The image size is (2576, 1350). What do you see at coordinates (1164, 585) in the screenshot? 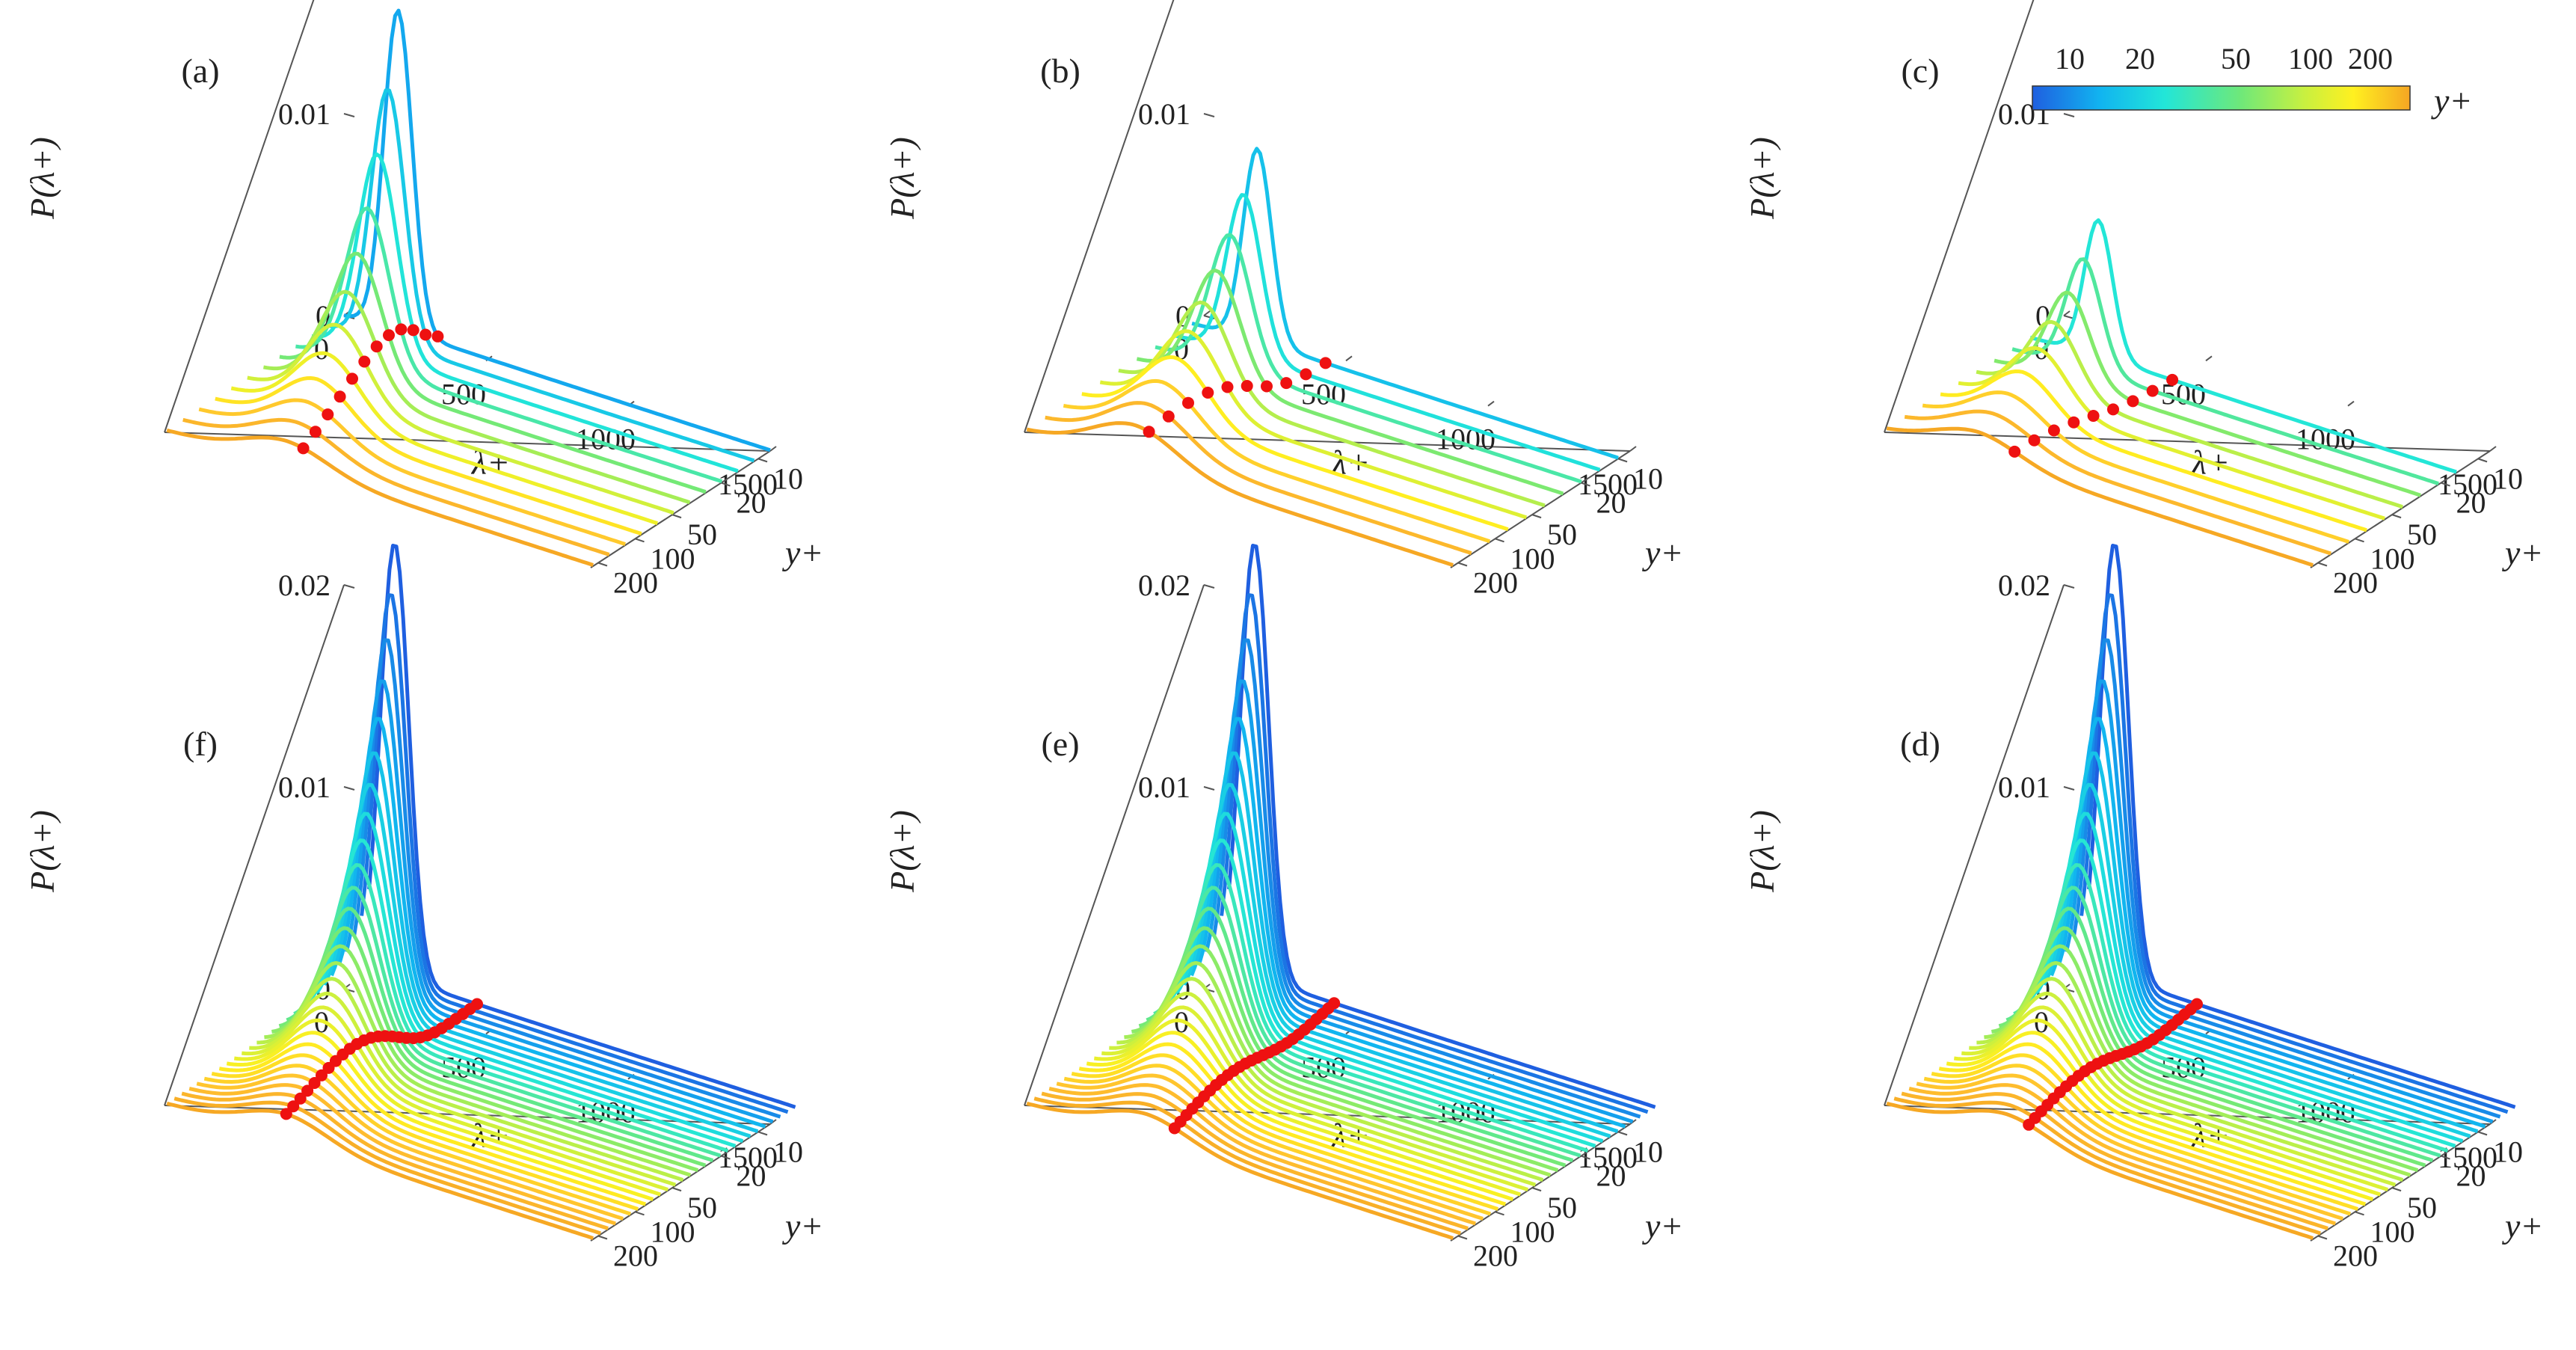
I see `z-tick-label: 0.02` at bounding box center [1164, 585].